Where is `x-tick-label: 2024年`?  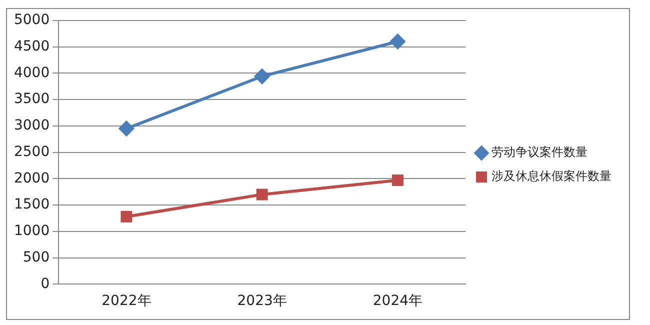
x-tick-label: 2024年 is located at coordinates (397, 301).